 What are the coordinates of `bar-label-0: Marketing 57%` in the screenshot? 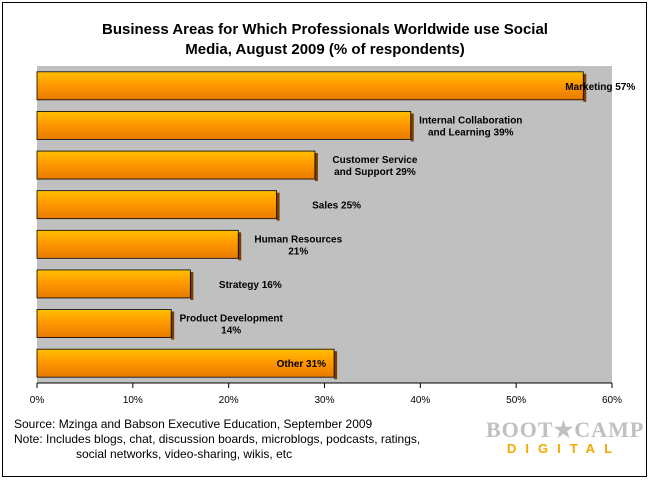 It's located at (600, 87).